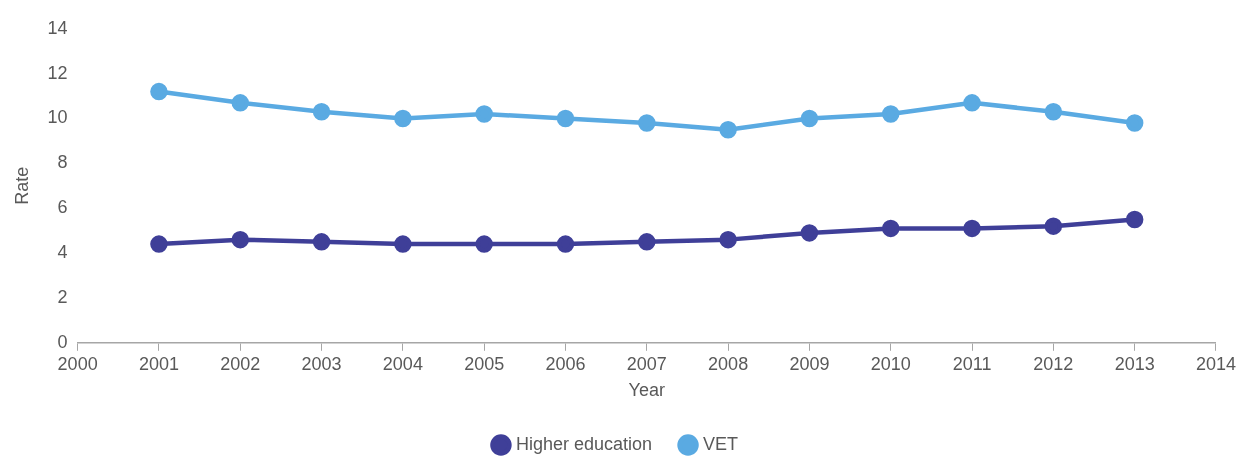 This screenshot has height=472, width=1247. What do you see at coordinates (1215, 363) in the screenshot?
I see `x-tick-label: 2014` at bounding box center [1215, 363].